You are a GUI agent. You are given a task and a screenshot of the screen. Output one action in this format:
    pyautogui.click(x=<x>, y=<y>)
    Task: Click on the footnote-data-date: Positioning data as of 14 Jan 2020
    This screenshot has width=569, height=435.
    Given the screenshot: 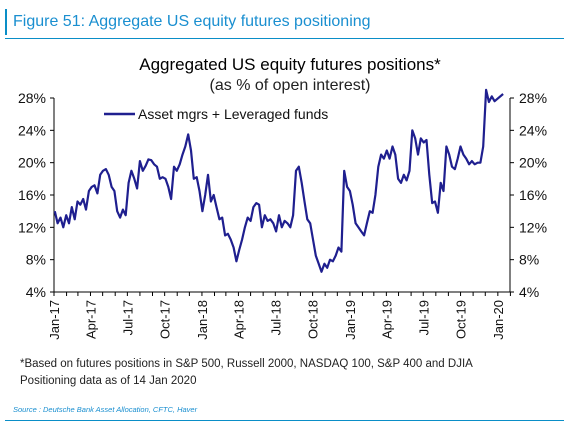 What is the action you would take?
    pyautogui.click(x=108, y=381)
    